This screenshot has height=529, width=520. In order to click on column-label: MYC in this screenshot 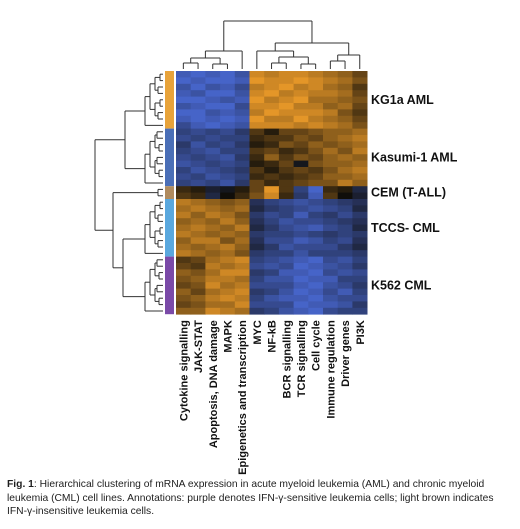, I will do `click(258, 332)`.